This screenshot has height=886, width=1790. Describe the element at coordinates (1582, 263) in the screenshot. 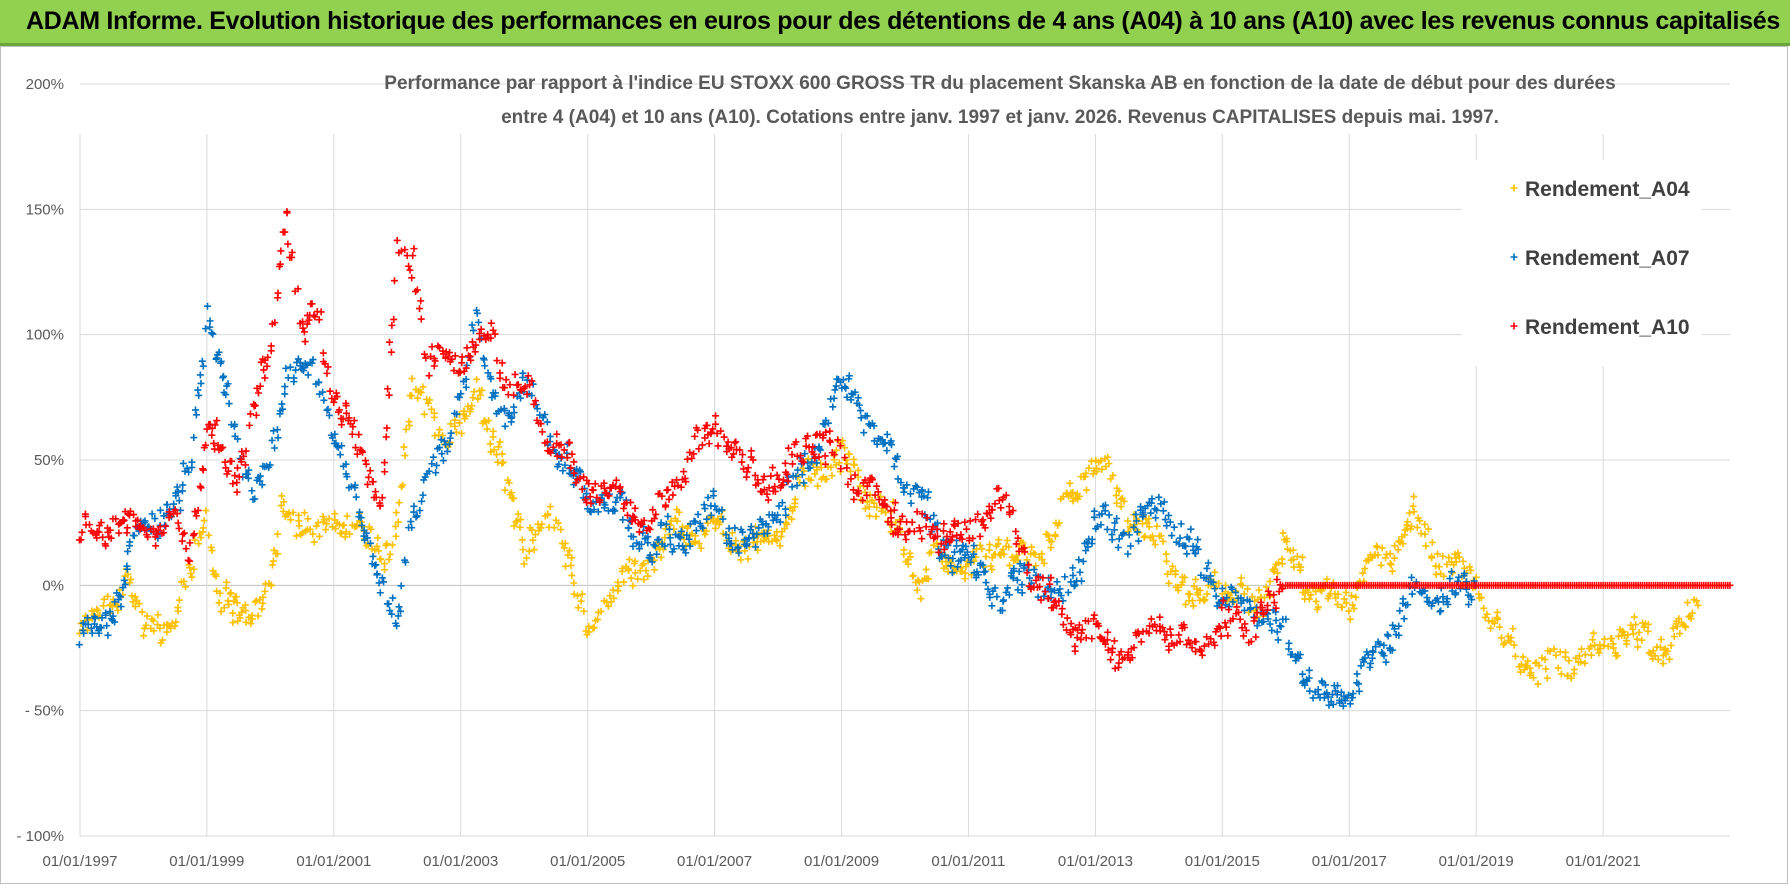

I see `legend-box` at that location.